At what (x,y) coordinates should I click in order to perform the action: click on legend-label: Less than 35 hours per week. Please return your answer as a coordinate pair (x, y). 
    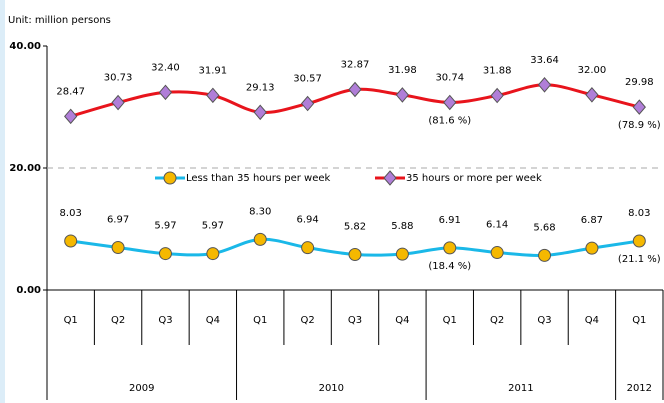
    Looking at the image, I should click on (258, 178).